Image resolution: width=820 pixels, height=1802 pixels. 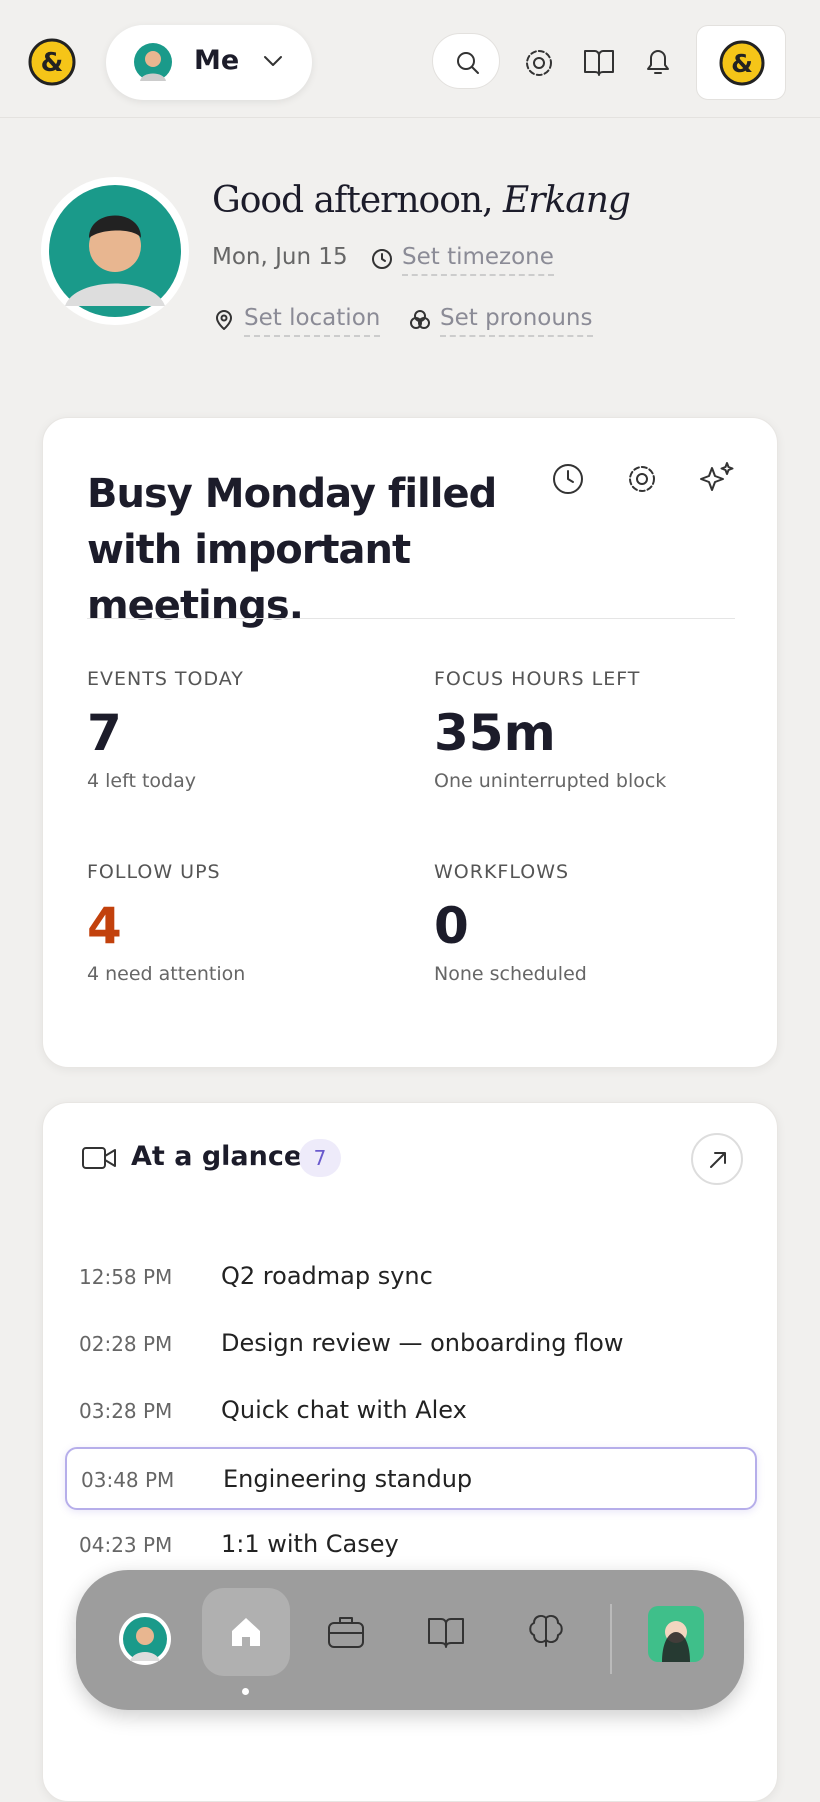 What do you see at coordinates (451, 926) in the screenshot?
I see `stat-value: 0` at bounding box center [451, 926].